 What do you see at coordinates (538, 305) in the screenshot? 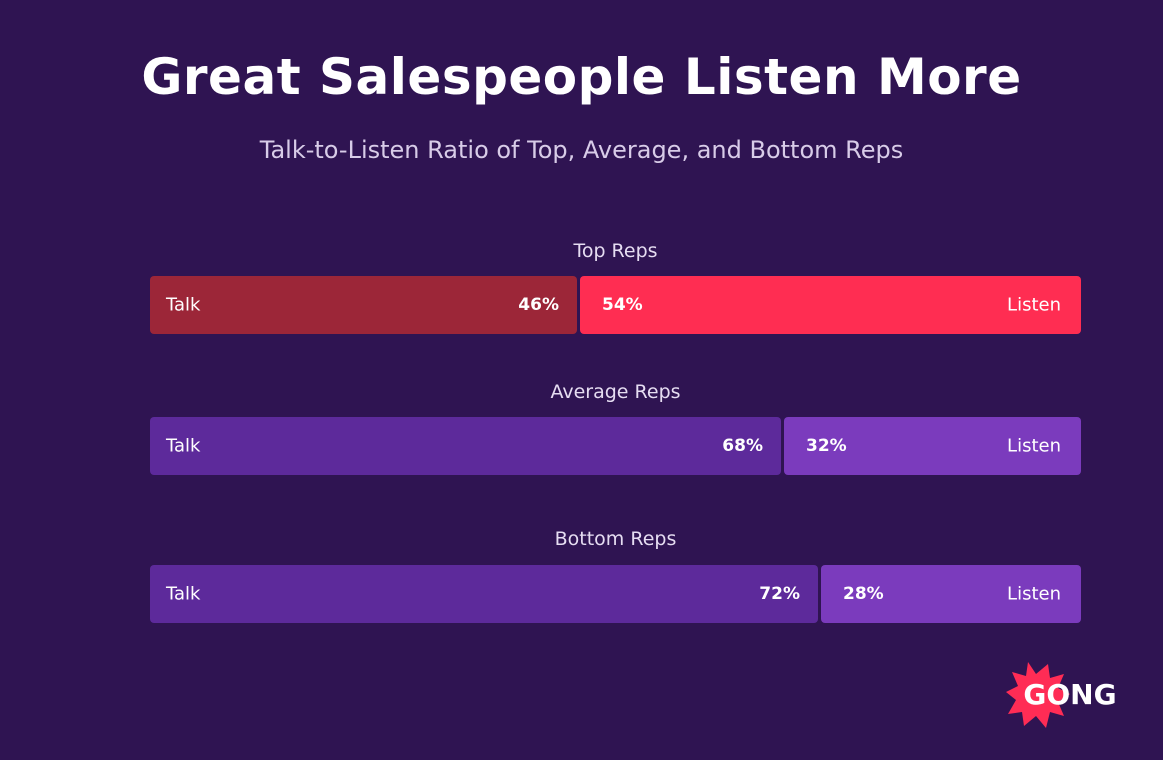
I see `talk-value-label: 46%` at bounding box center [538, 305].